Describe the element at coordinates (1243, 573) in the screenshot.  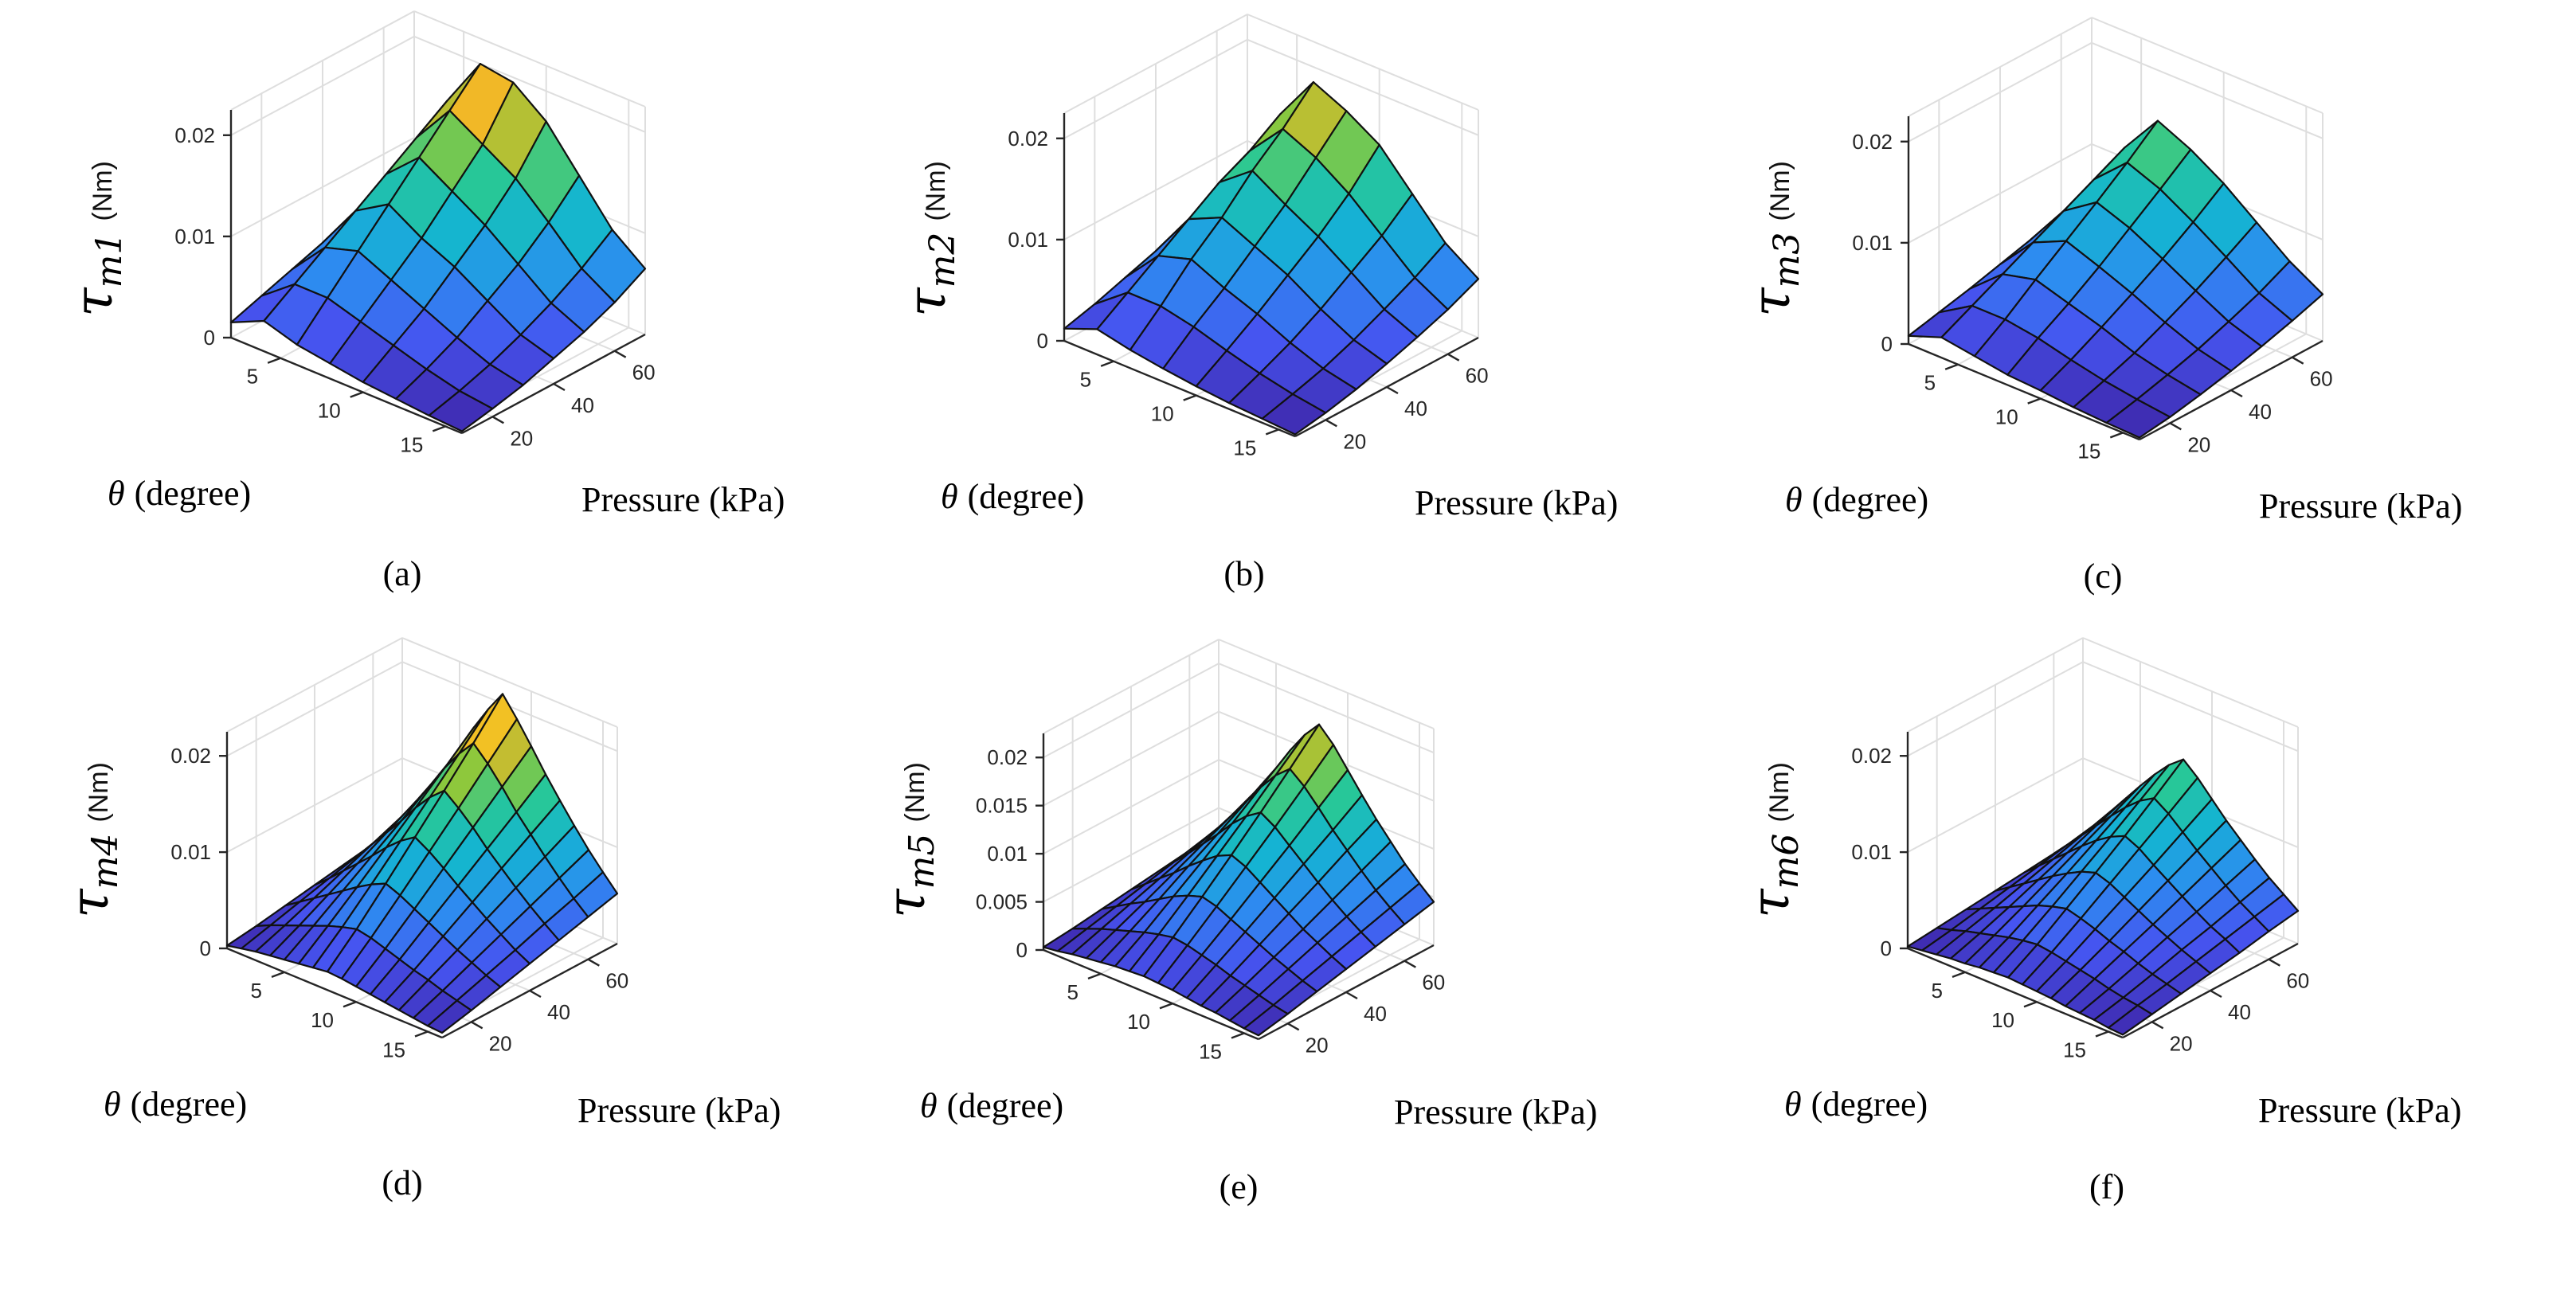
I see `panel-caption: (b)` at that location.